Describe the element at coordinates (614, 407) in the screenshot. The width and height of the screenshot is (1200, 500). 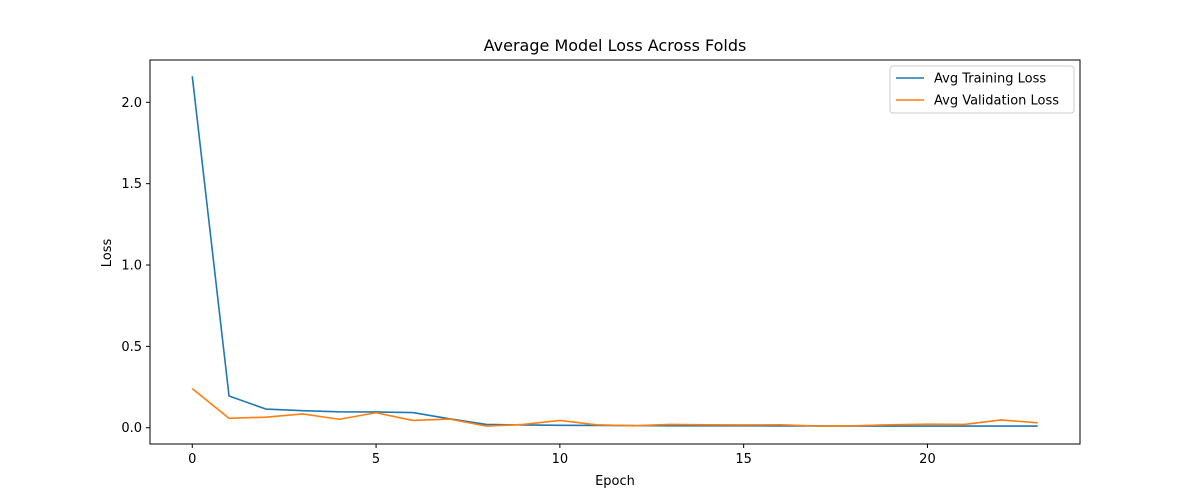
I see `series-line-validation` at that location.